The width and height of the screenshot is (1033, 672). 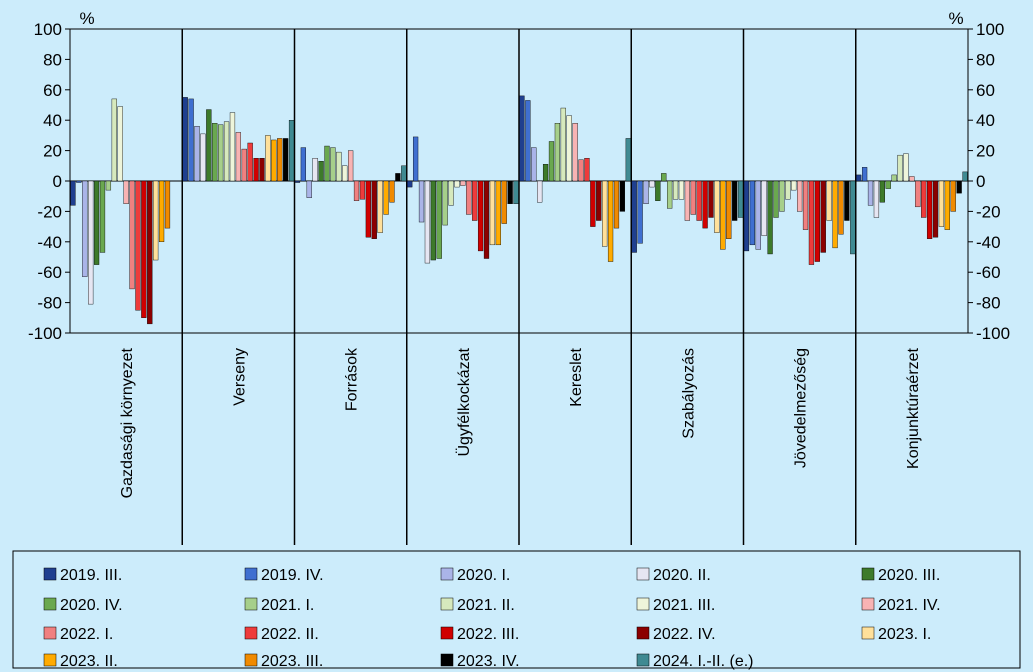 I want to click on y-unit-right: %, so click(x=955, y=18).